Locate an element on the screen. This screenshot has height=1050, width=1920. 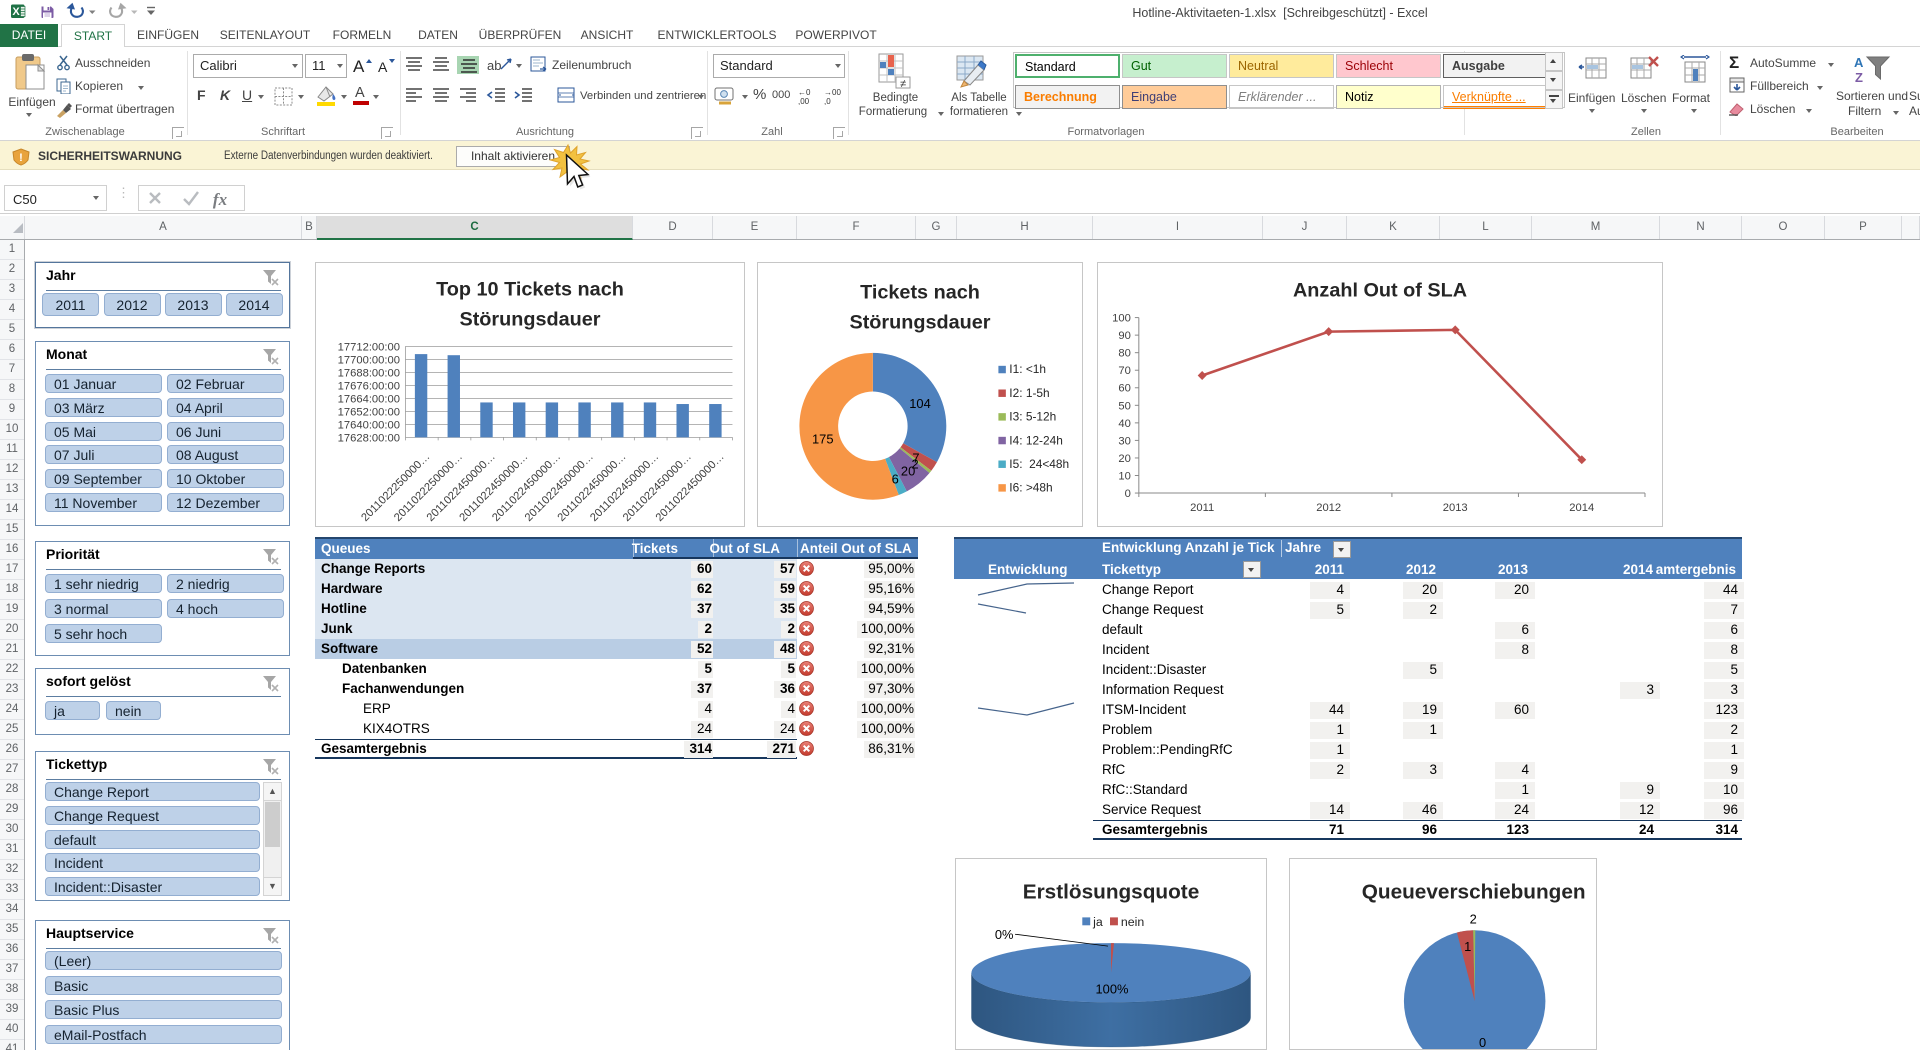
svg-text: 100 is located at coordinates (1121, 319).